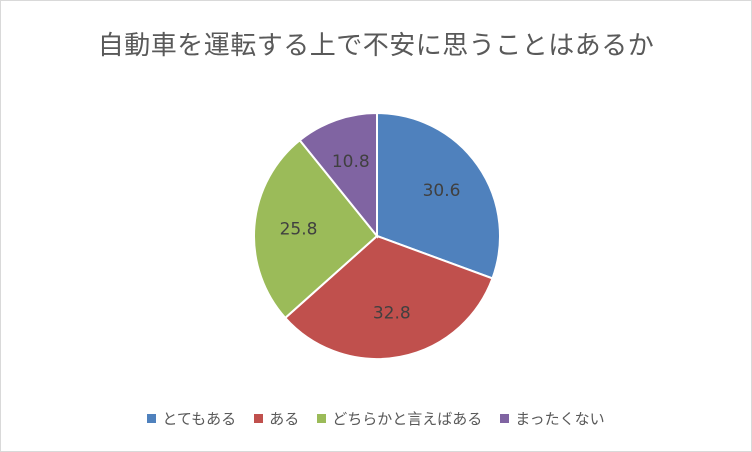 This screenshot has height=452, width=752. Describe the element at coordinates (560, 419) in the screenshot. I see `legend-label: まったくない` at that location.